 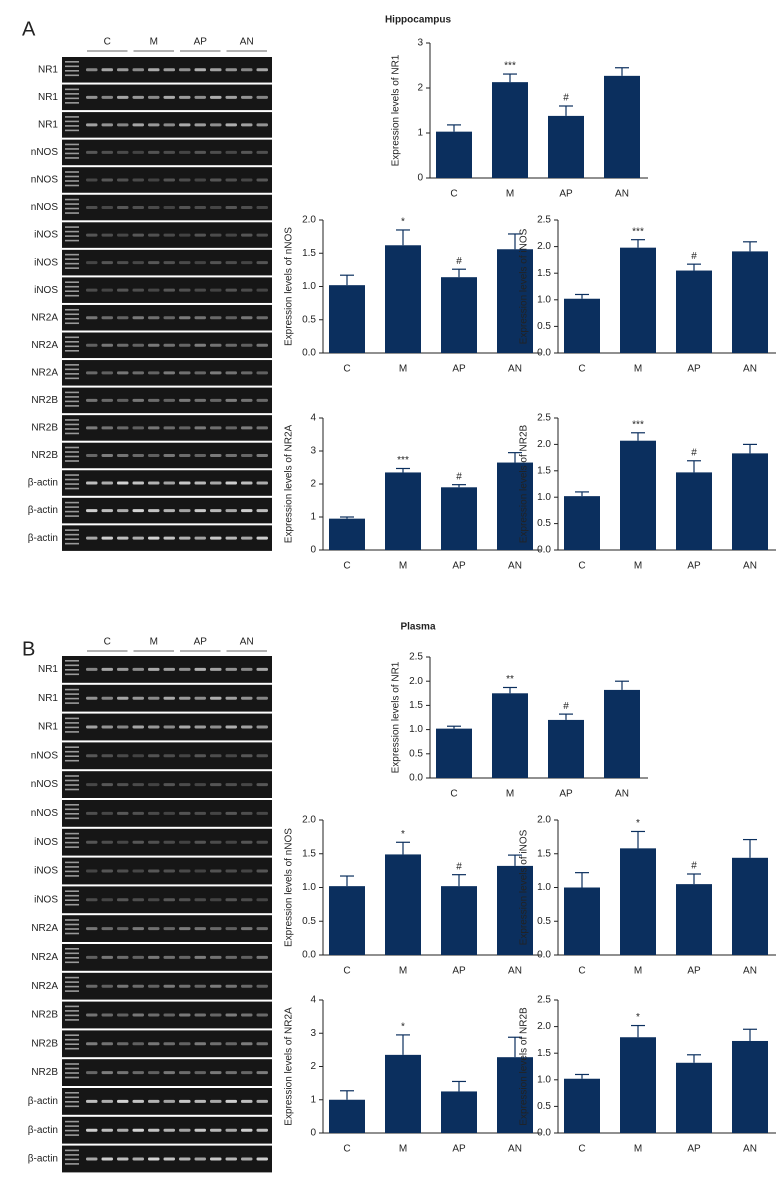 What do you see at coordinates (289, 1066) in the screenshot?
I see `y-axis-label: Expression levels of NR2A` at bounding box center [289, 1066].